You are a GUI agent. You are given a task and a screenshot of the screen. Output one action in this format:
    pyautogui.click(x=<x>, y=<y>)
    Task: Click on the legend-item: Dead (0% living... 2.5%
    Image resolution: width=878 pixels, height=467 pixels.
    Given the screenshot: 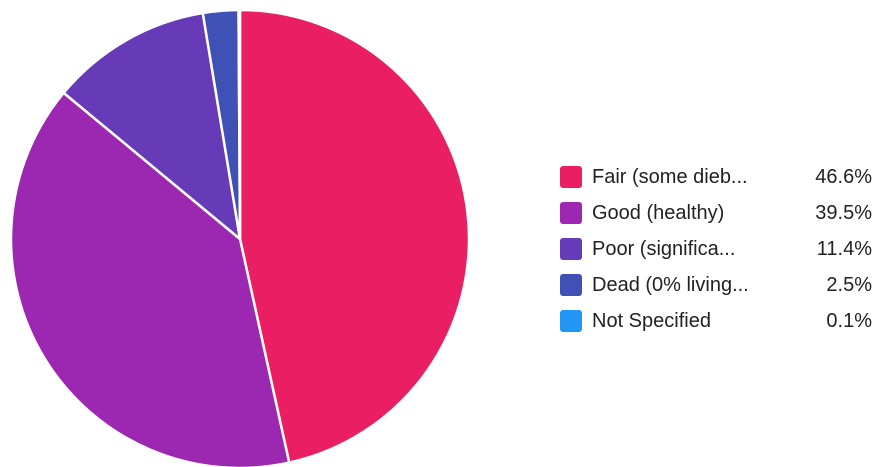 What is the action you would take?
    pyautogui.click(x=716, y=285)
    